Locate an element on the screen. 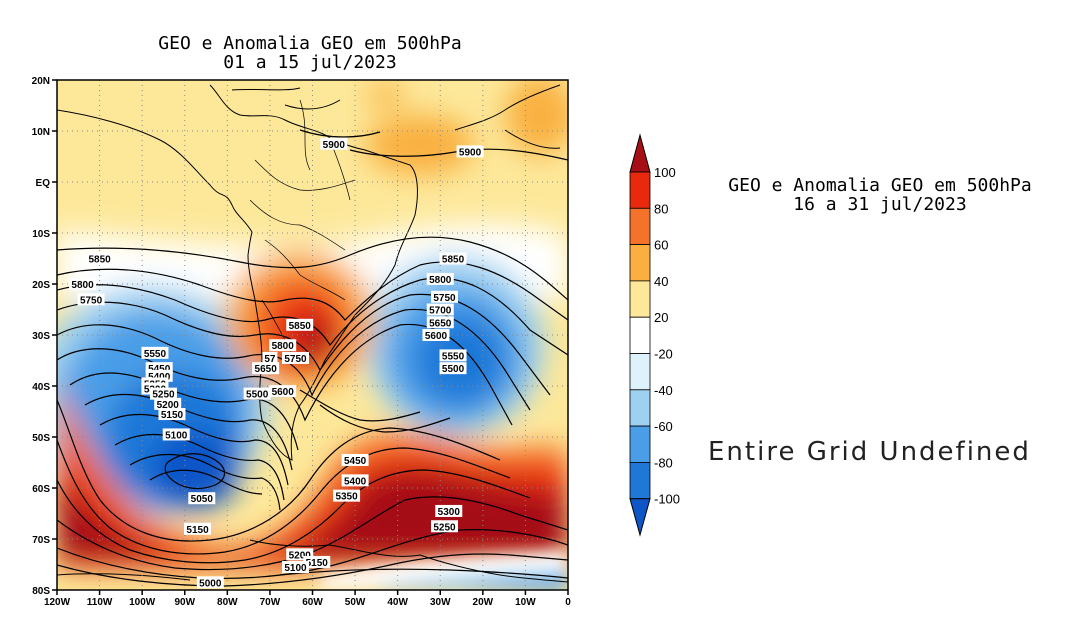  lon-label: 30W is located at coordinates (440, 602).